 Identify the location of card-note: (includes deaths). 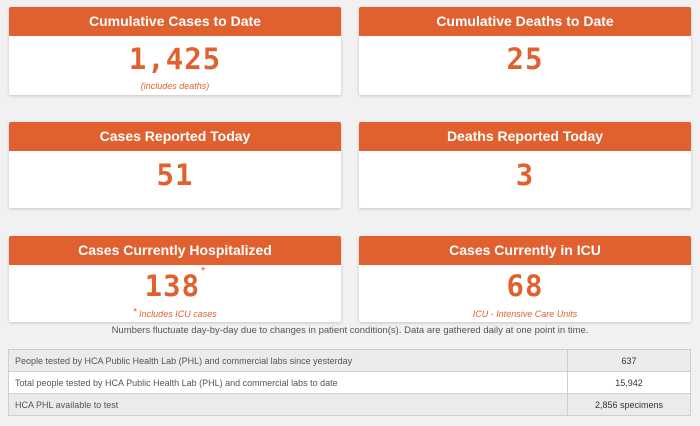
(175, 86).